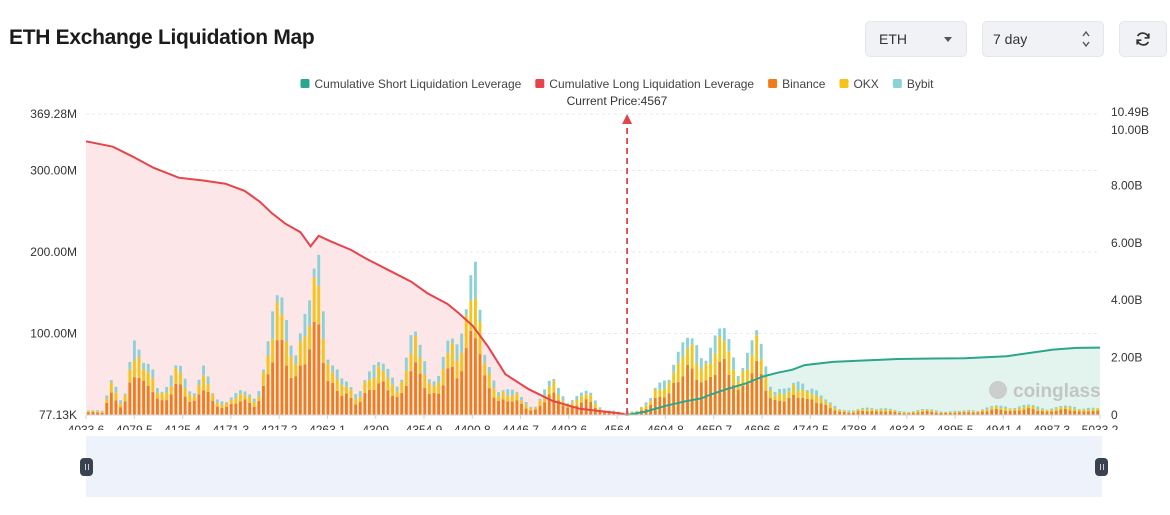 The width and height of the screenshot is (1170, 515). I want to click on zoom-slider, so click(594, 466).